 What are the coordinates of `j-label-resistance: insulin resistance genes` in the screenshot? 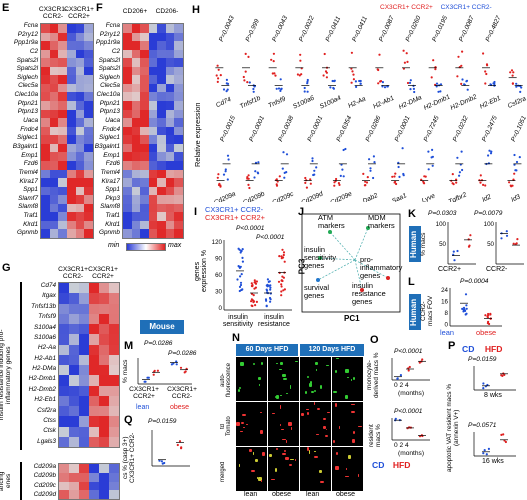 It's located at (369, 293).